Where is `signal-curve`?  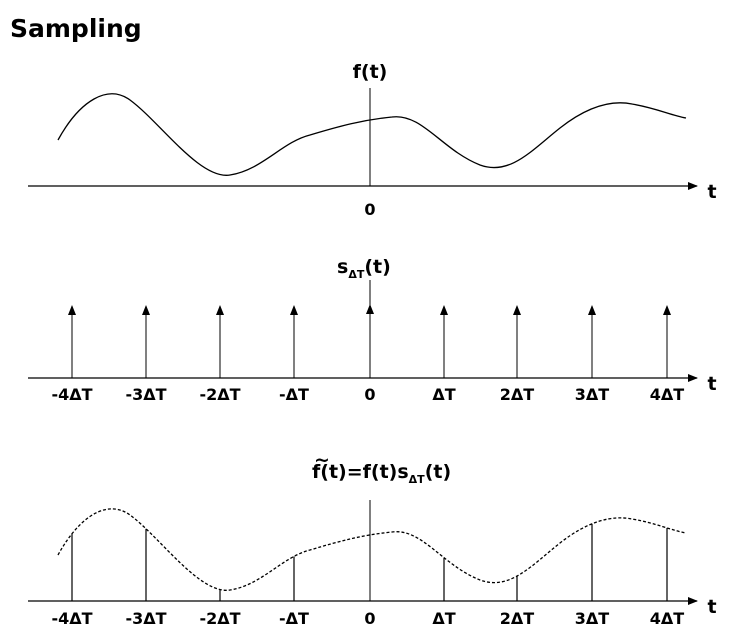 signal-curve is located at coordinates (372, 134).